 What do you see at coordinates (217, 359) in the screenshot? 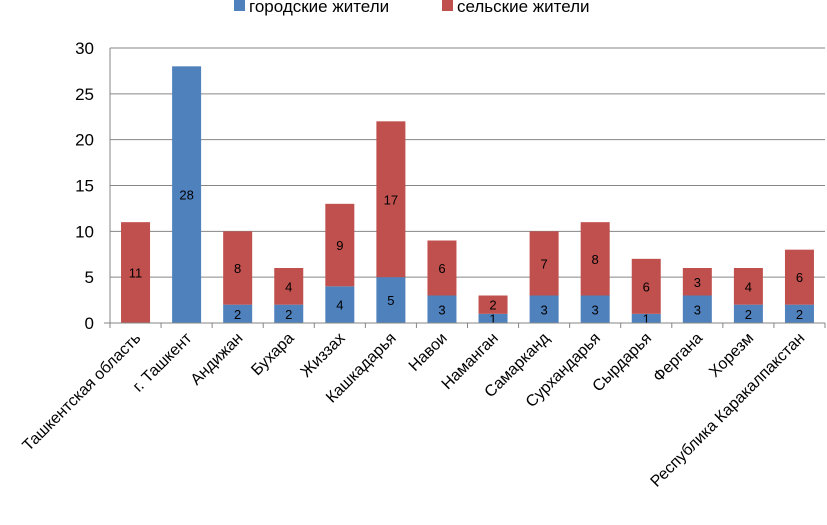
I see `x-tick-label: Андижан` at bounding box center [217, 359].